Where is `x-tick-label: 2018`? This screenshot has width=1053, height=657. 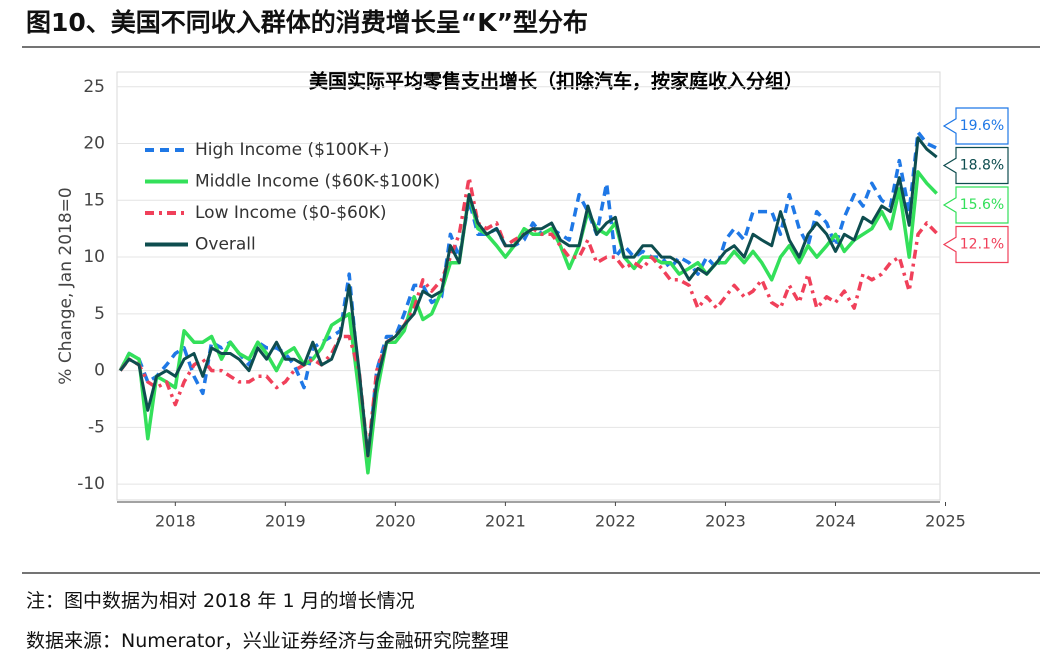
x-tick-label: 2018 is located at coordinates (175, 521).